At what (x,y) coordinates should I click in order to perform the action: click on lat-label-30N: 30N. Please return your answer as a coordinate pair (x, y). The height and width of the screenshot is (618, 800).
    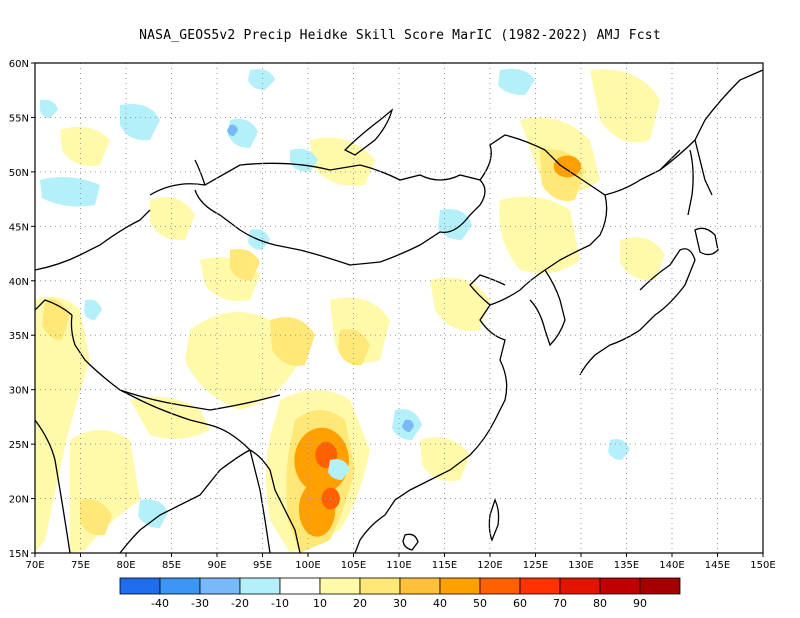
    Looking at the image, I should click on (19, 391).